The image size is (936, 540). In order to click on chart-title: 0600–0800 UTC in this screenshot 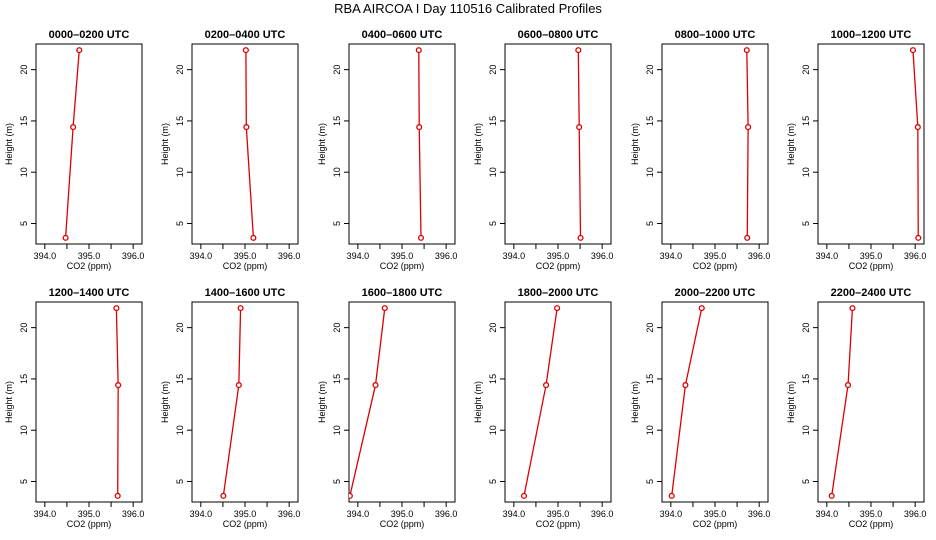, I will do `click(558, 35)`.